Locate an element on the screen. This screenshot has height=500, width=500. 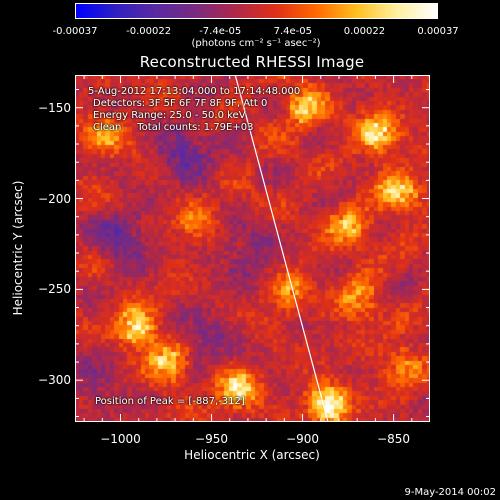
y-tick-label: −250 is located at coordinates (54, 289).